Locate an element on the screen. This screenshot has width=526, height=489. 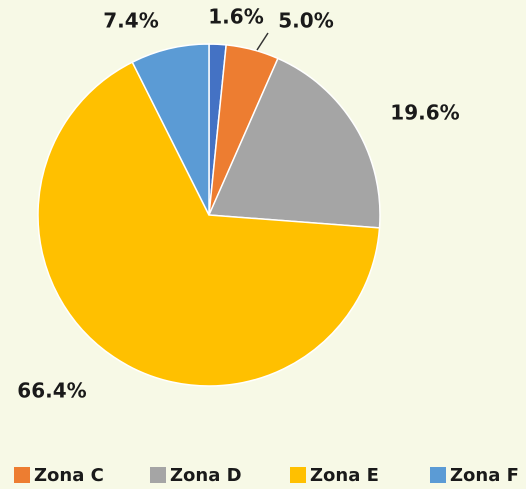
data-label: 1.6% is located at coordinates (235, 17).